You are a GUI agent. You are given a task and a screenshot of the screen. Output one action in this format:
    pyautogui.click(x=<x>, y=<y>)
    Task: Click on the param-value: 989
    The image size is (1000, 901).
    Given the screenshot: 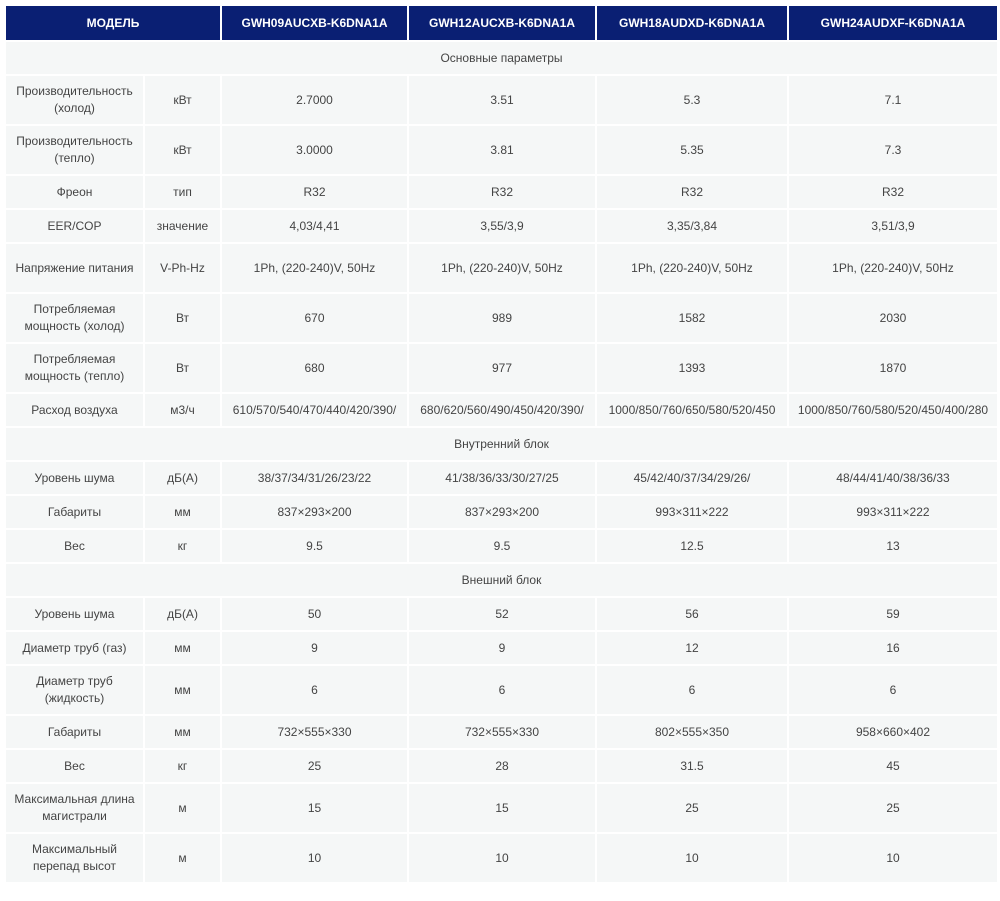 What is the action you would take?
    pyautogui.click(x=502, y=318)
    